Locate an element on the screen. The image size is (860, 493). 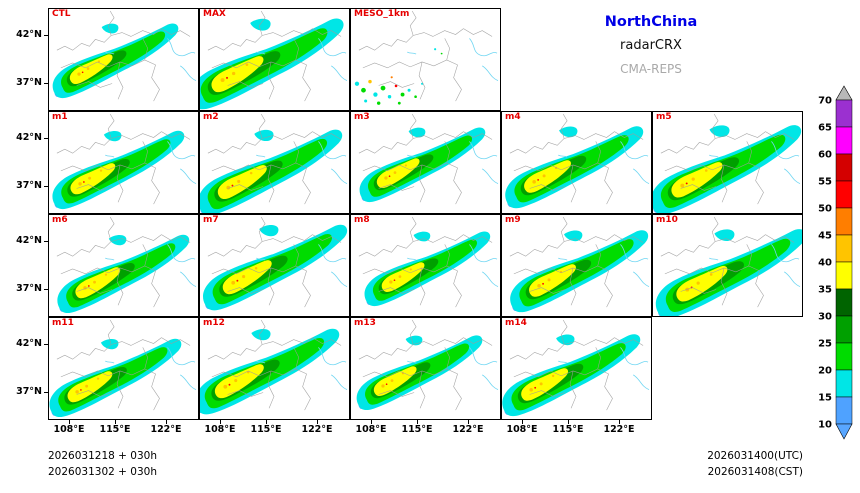
map-svg-m14 is located at coordinates (576, 368).